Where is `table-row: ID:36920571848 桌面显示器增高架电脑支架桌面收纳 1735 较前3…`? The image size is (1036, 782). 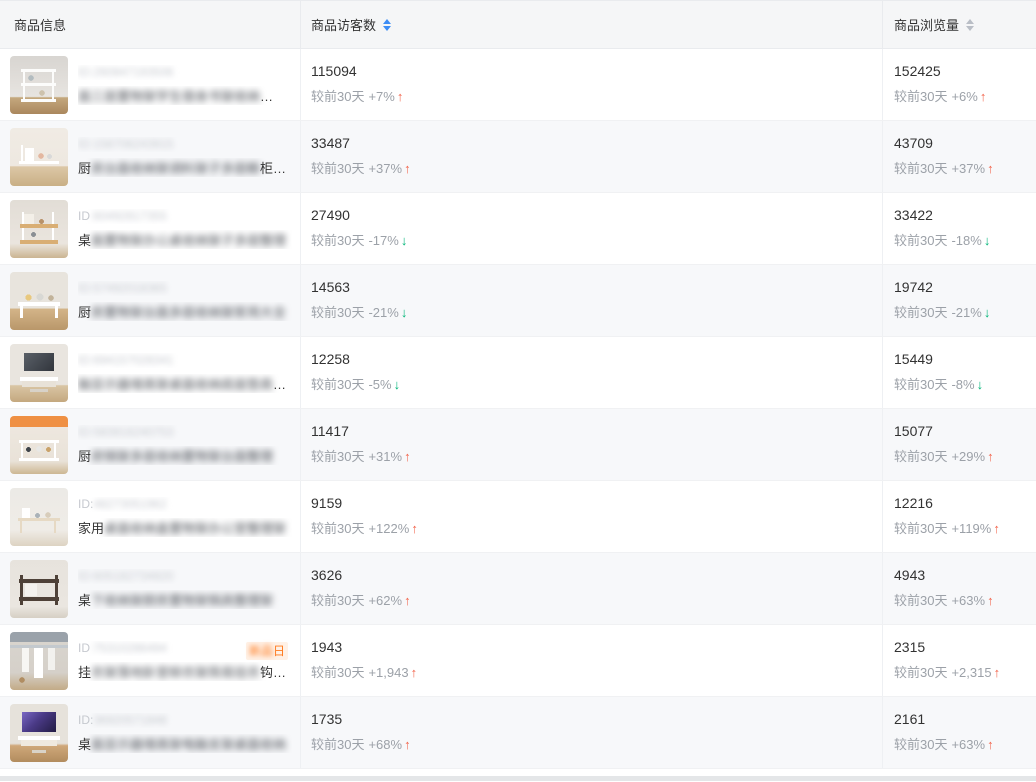
table-row: ID:36920571848 桌面显示器增高架电脑支架桌面收纳 1735 较前3… is located at coordinates (518, 733).